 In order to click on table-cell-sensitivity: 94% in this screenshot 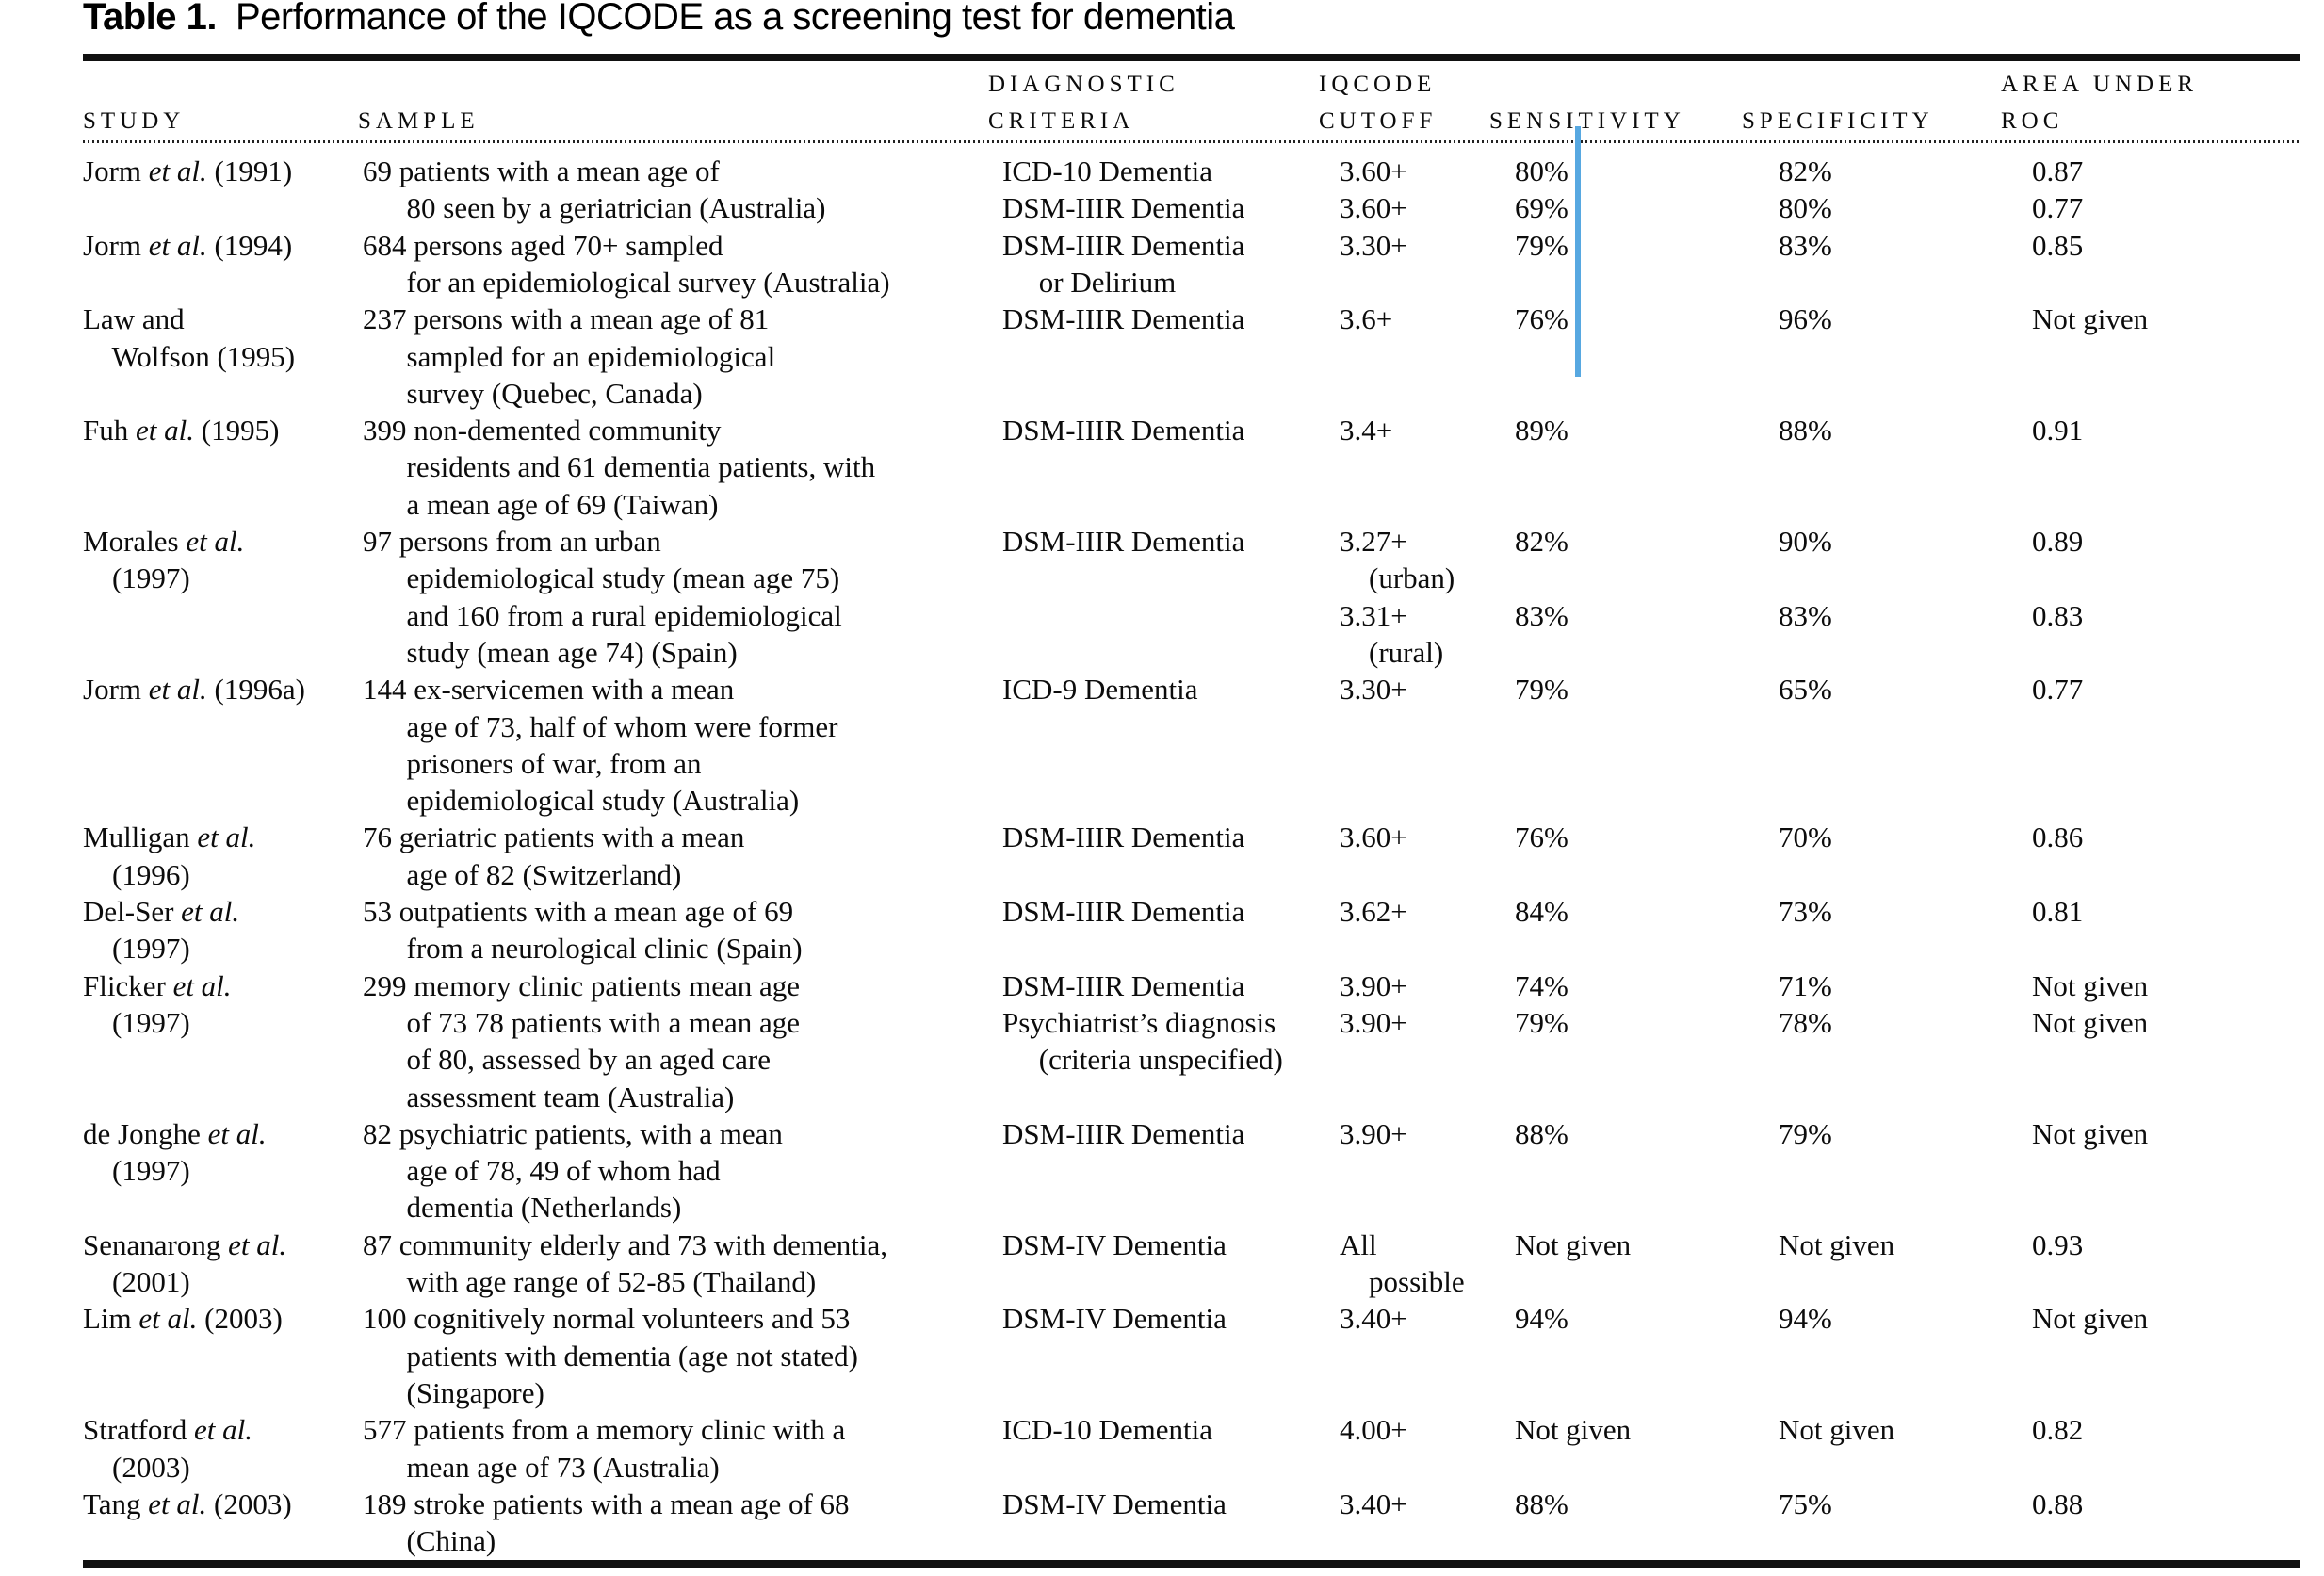, I will do `click(1541, 1318)`.